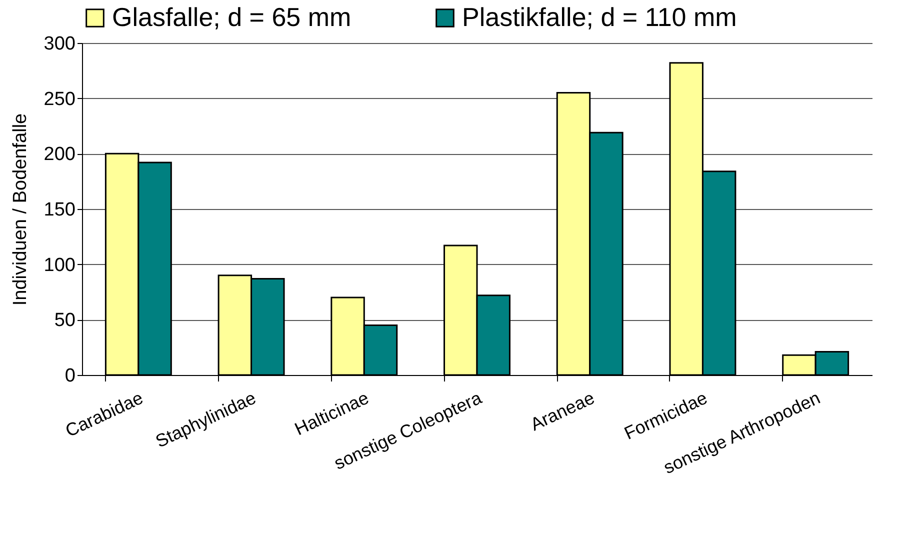 The width and height of the screenshot is (905, 545). Describe the element at coordinates (60, 210) in the screenshot. I see `y-tick-label: 150` at that location.